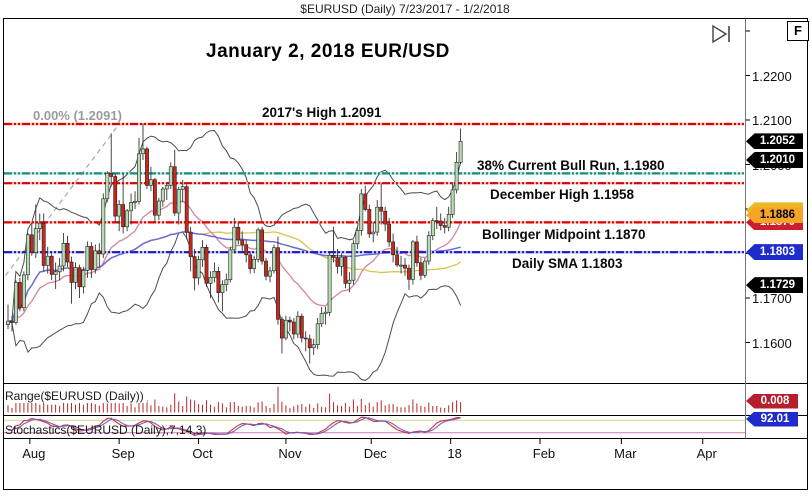 The height and width of the screenshot is (498, 810). What do you see at coordinates (123, 453) in the screenshot?
I see `x-axis-label-sep: Sep` at bounding box center [123, 453].